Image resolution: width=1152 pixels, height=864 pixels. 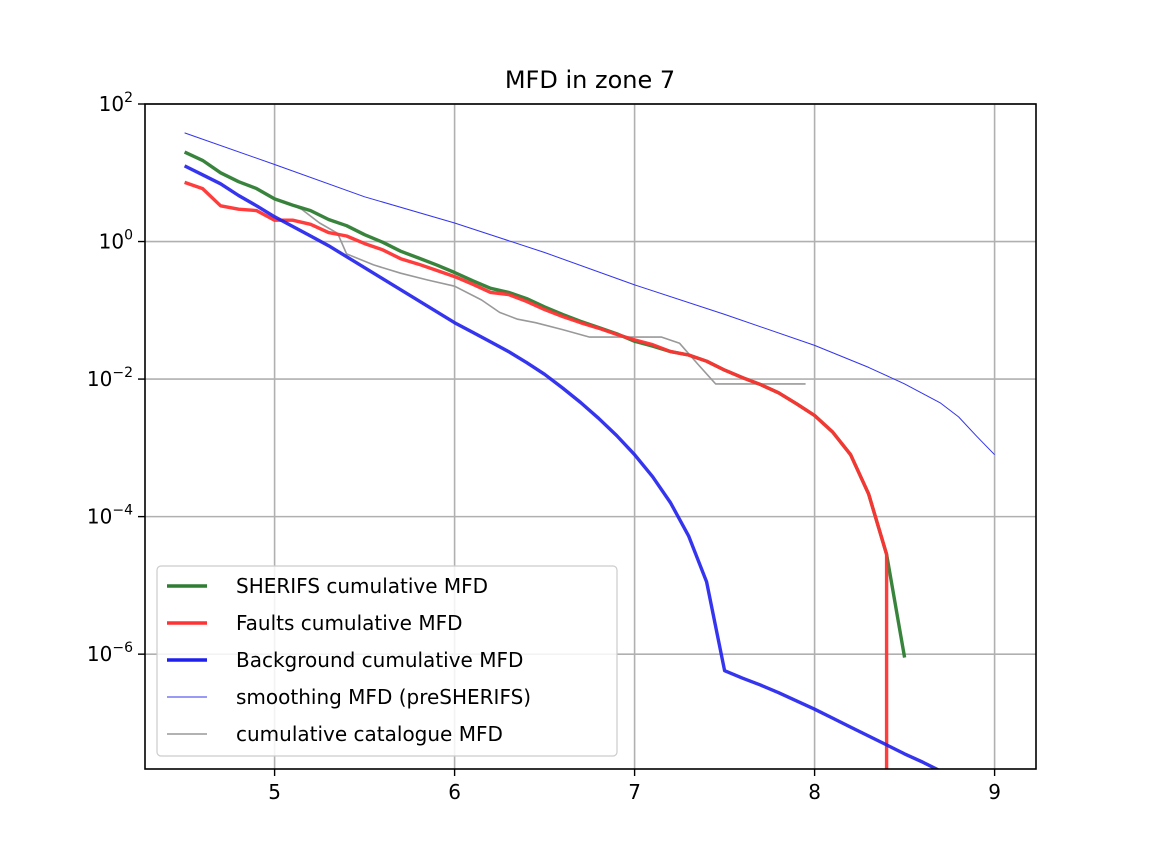 I want to click on legend-box, so click(x=387, y=661).